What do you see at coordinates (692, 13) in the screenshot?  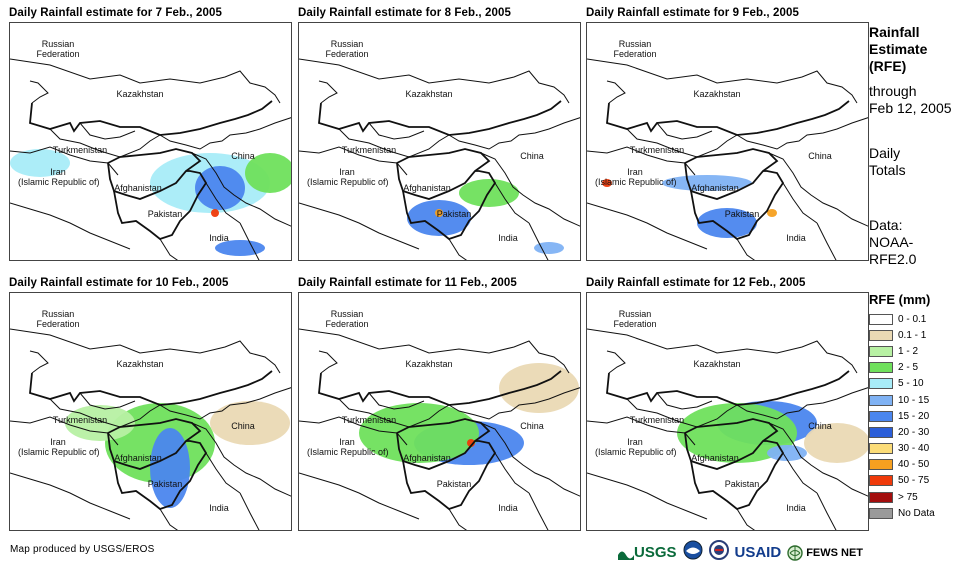 I see `panel-title: Daily Rainfall estimate for 9 Feb., 2005` at bounding box center [692, 13].